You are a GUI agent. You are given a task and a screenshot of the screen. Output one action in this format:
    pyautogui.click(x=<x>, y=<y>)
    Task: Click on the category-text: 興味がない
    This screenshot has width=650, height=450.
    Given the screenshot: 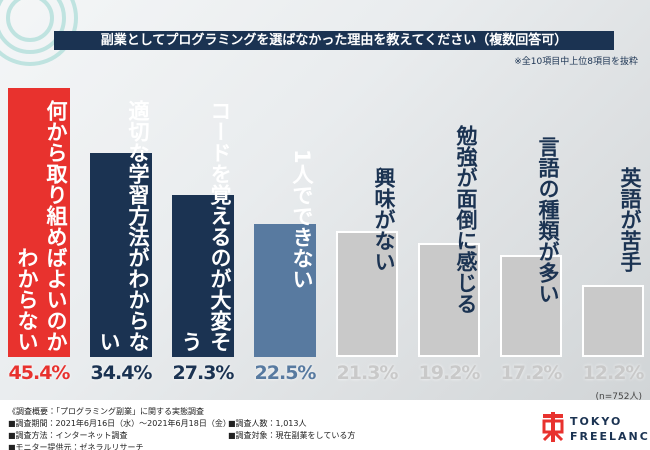 What is the action you would take?
    pyautogui.click(x=384, y=219)
    